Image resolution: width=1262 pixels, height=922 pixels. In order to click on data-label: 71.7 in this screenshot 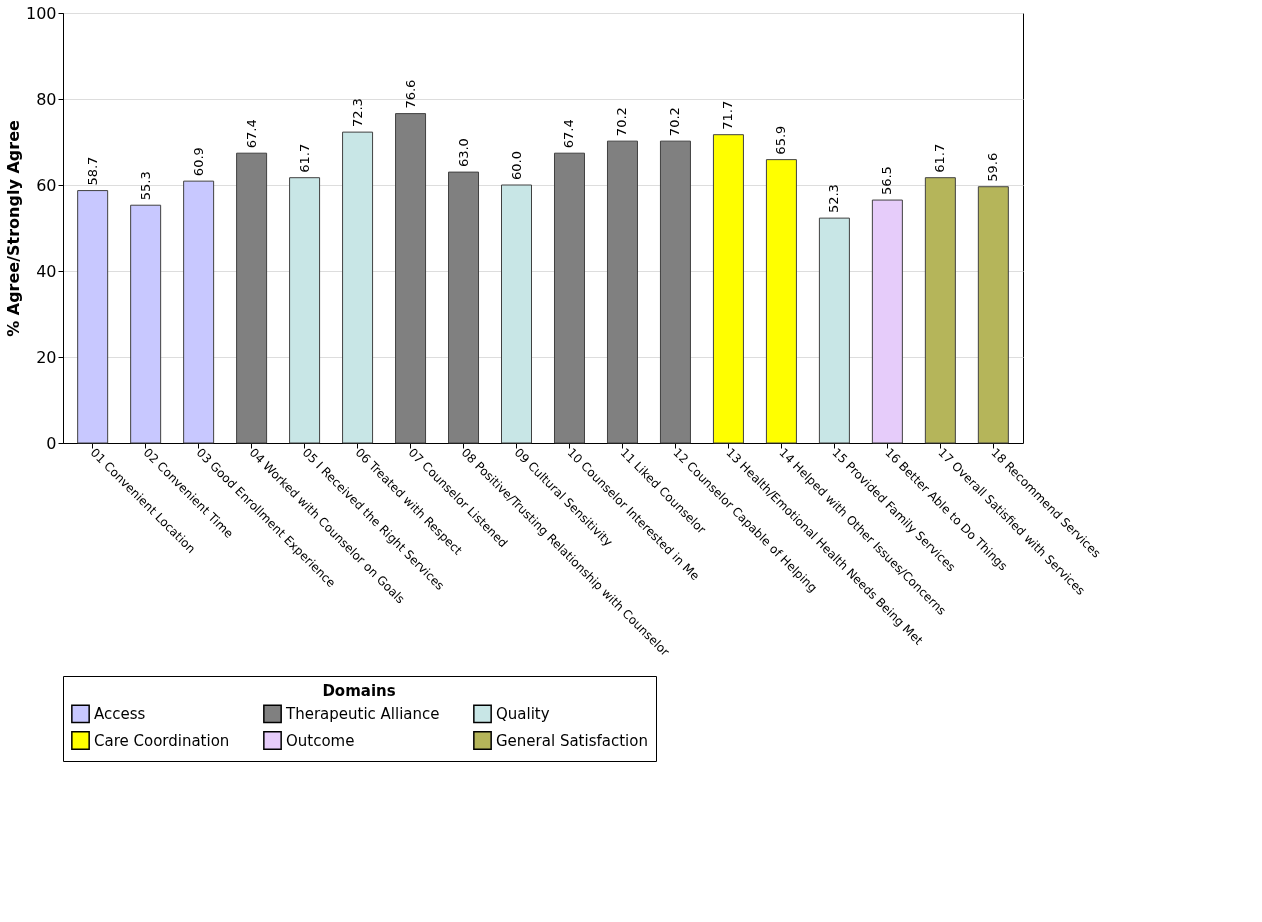, I will do `click(728, 115)`.